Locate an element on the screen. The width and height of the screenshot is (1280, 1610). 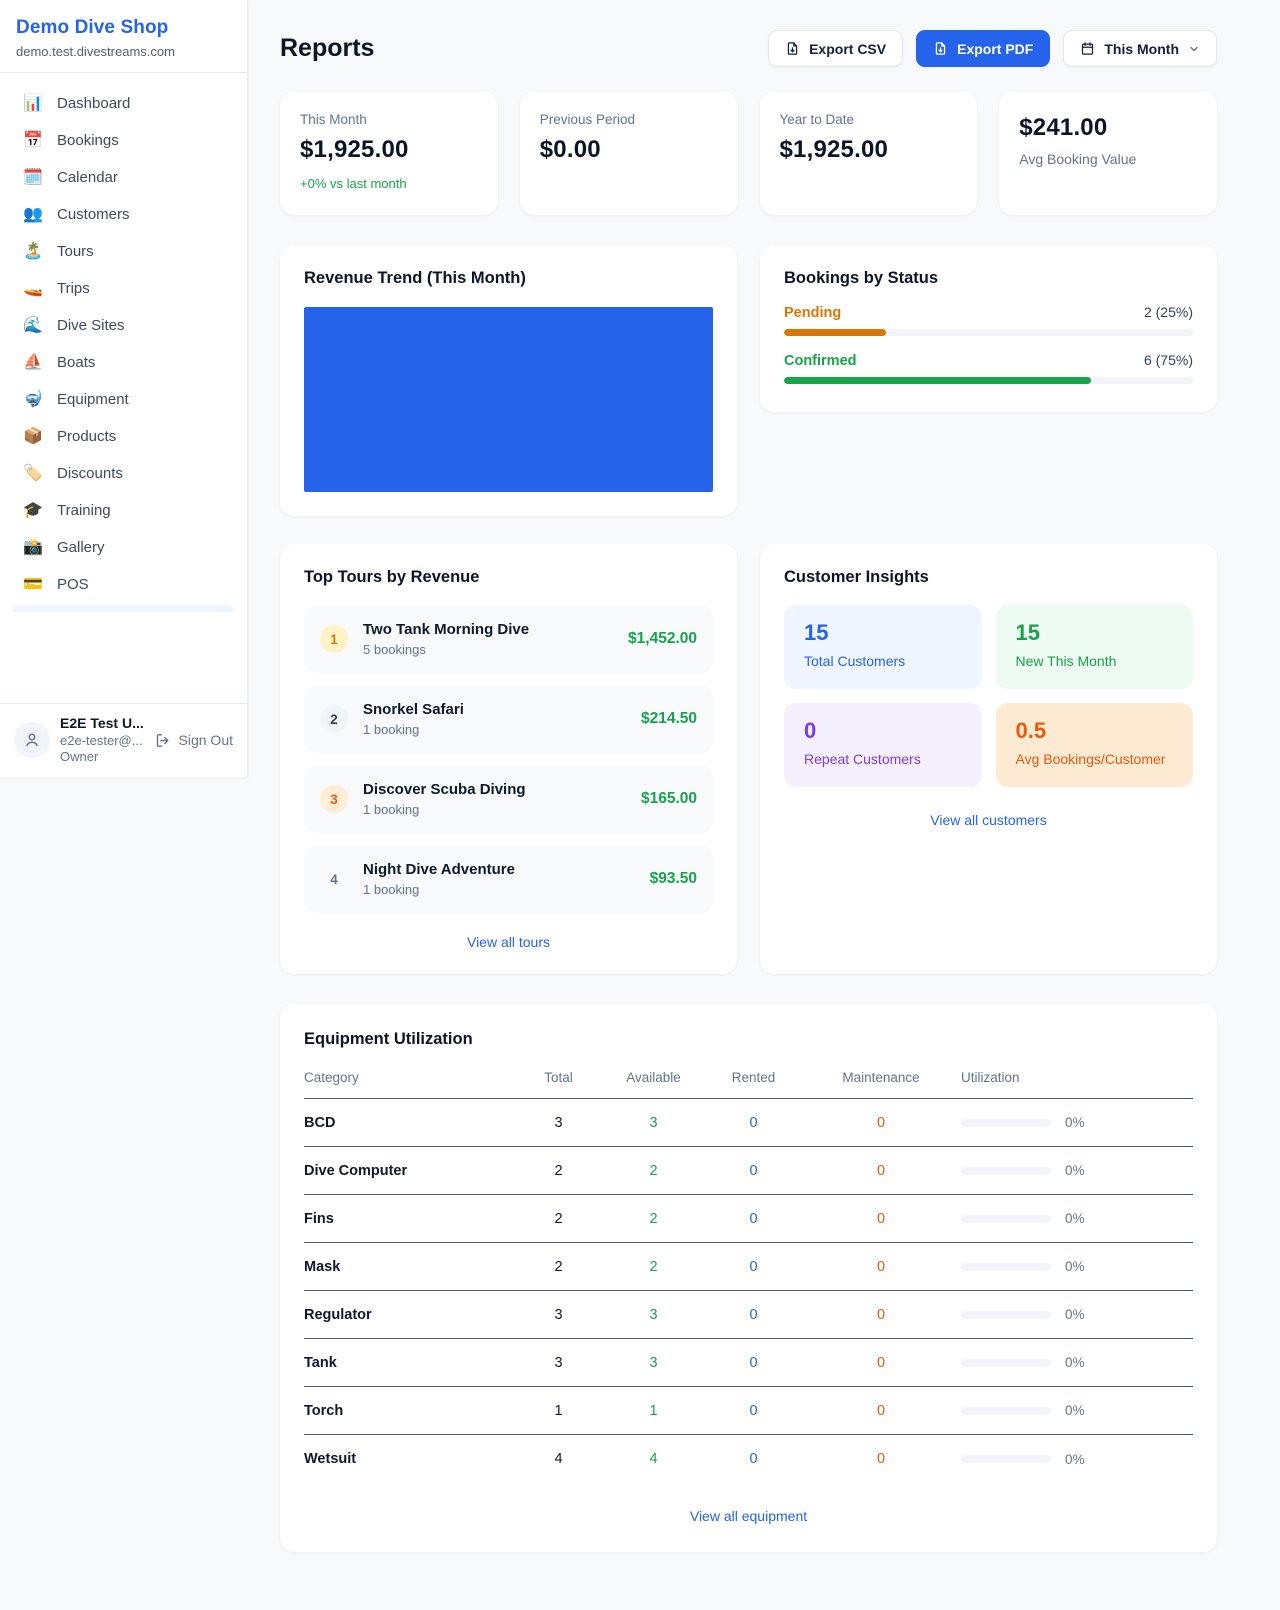
insight-tile: 15 Total Customers is located at coordinates (883, 647).